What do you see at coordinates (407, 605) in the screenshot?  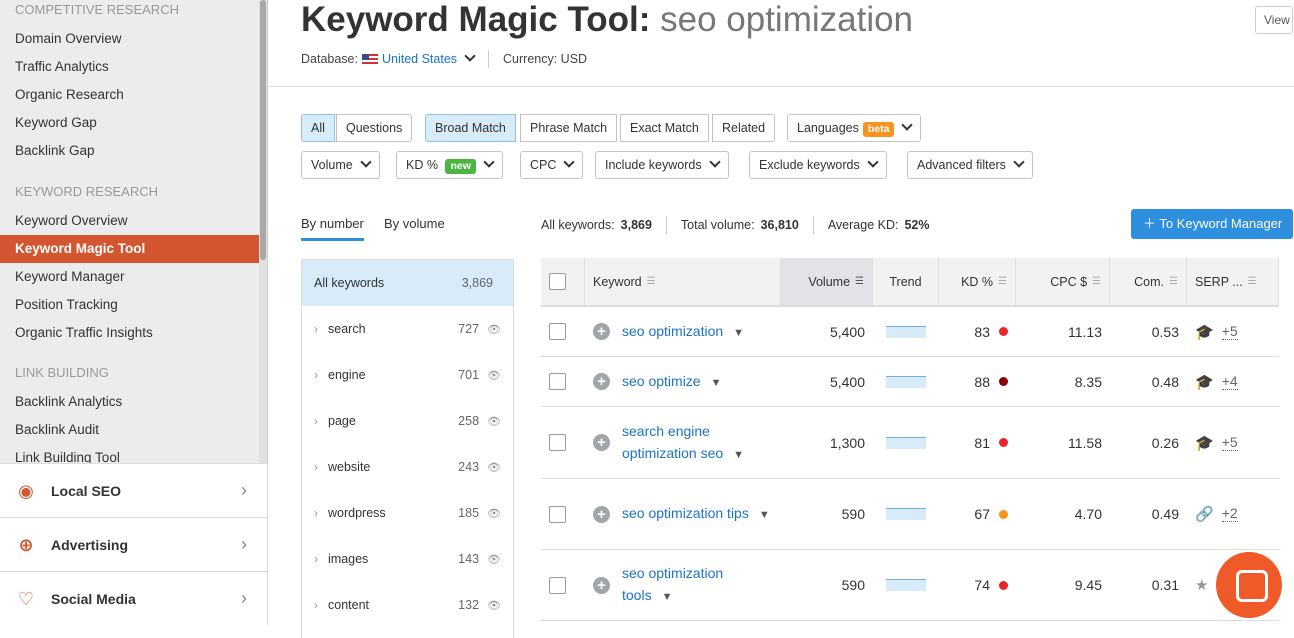 I see `keyword-group: › content 132 👁` at bounding box center [407, 605].